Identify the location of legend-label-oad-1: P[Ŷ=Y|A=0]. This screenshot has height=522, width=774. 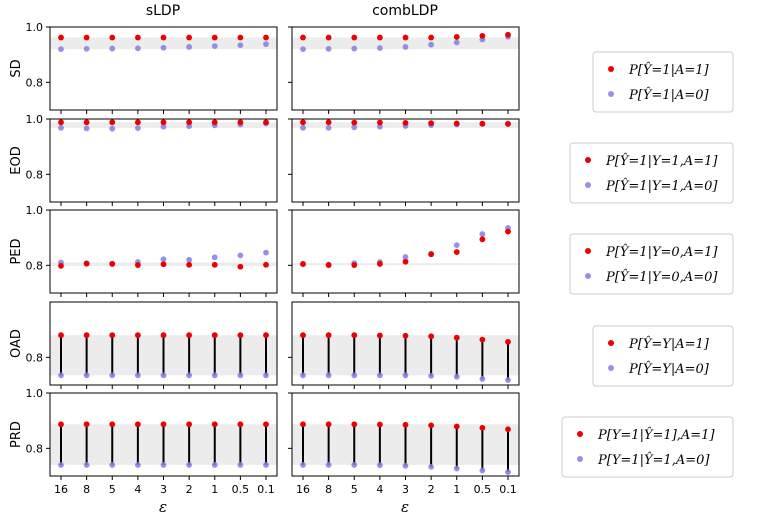
(669, 369).